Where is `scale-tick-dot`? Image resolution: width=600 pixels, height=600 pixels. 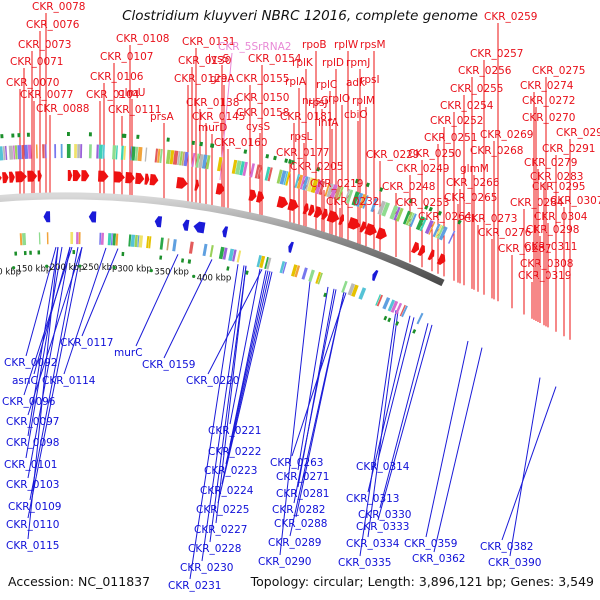 scale-tick-dot is located at coordinates (47, 266).